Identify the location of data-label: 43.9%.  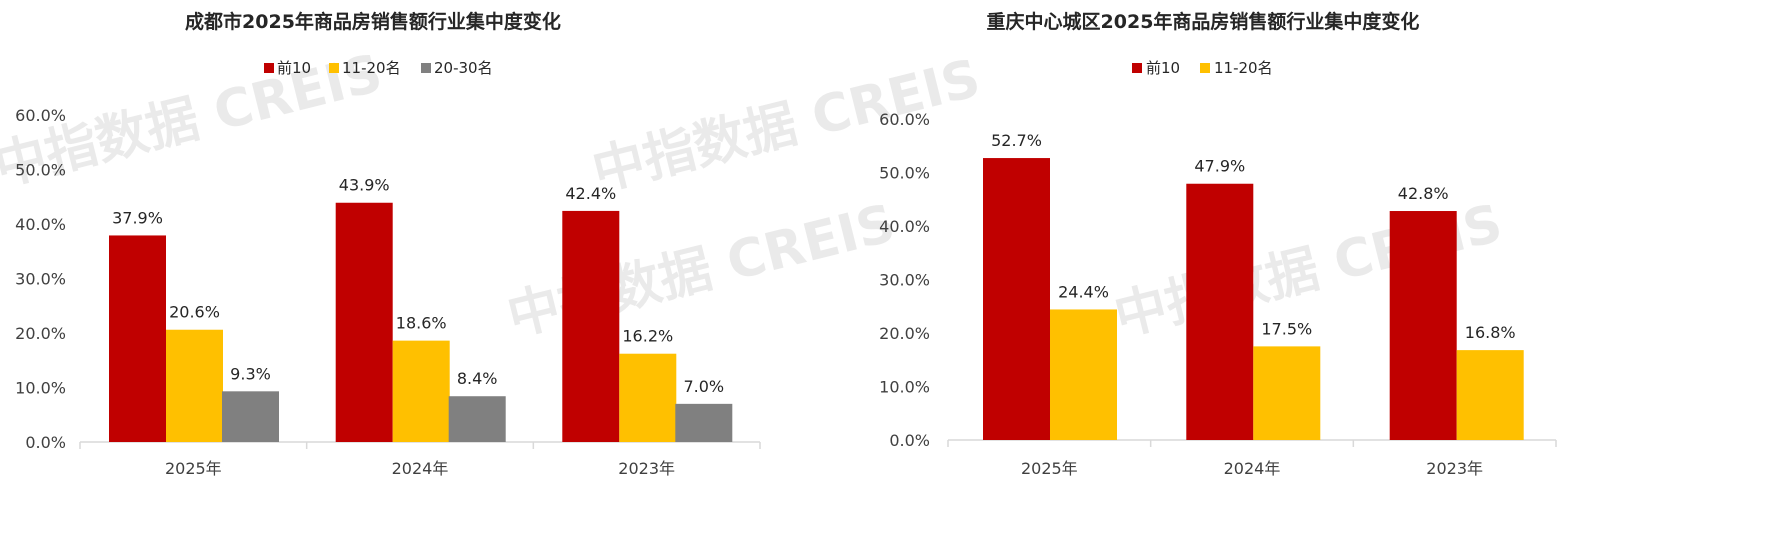
(364, 185).